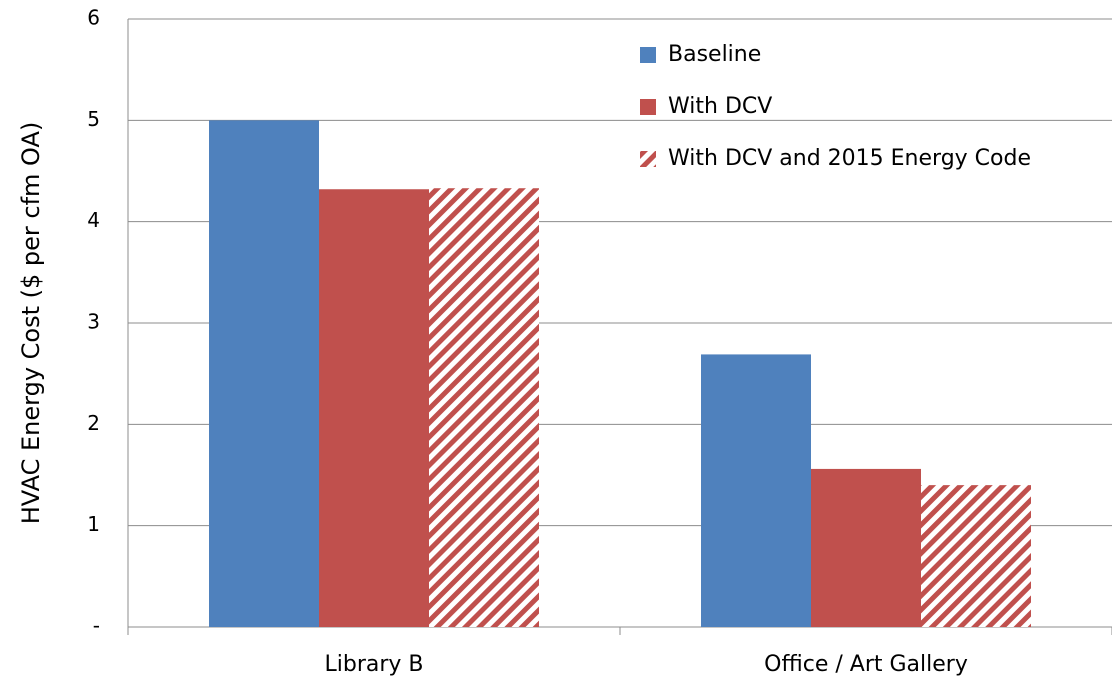 This screenshot has width=1112, height=687. Describe the element at coordinates (714, 54) in the screenshot. I see `legend-label: Baseline` at that location.